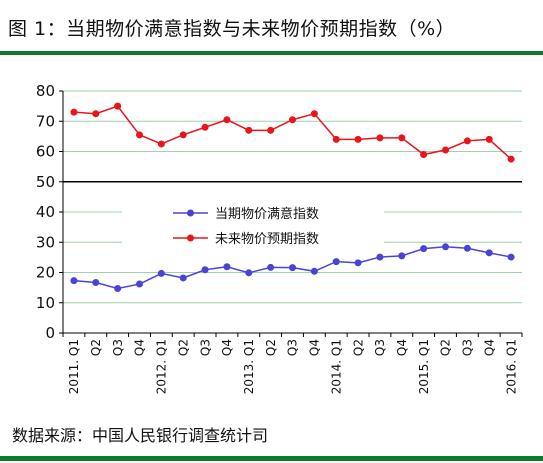 This screenshot has height=463, width=543. I want to click on legend-item-expect: 未来物价预期指数, so click(246, 239).